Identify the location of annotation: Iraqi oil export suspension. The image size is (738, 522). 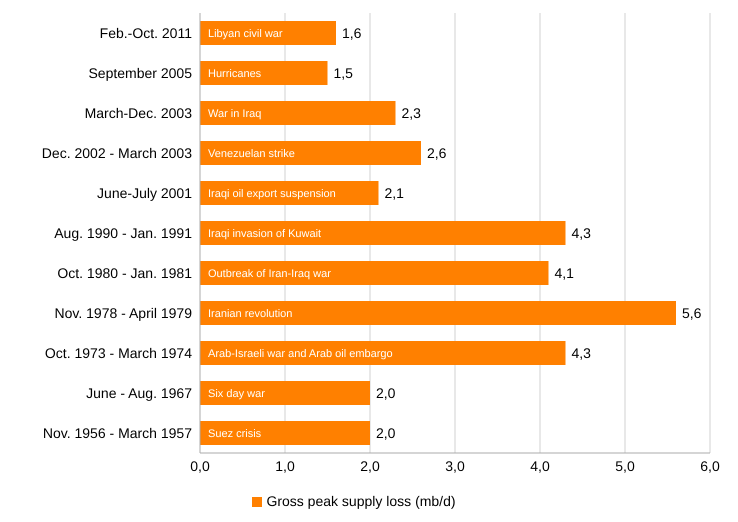
(272, 194).